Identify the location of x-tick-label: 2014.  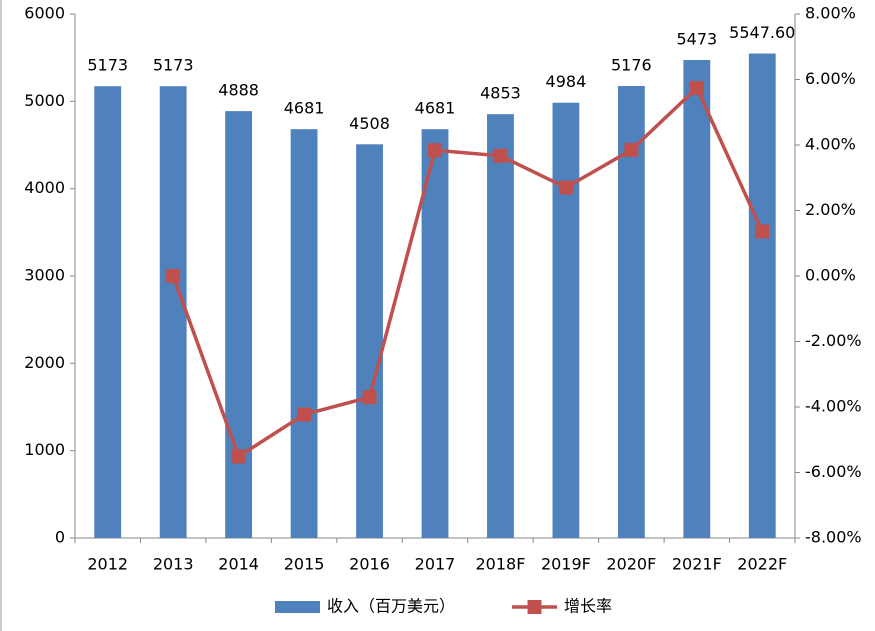
(238, 564).